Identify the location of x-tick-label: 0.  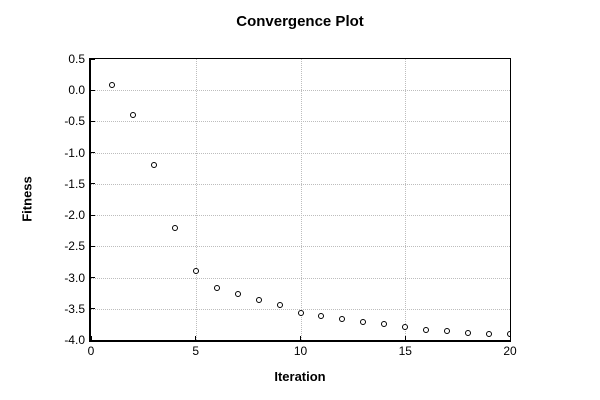
(91, 351).